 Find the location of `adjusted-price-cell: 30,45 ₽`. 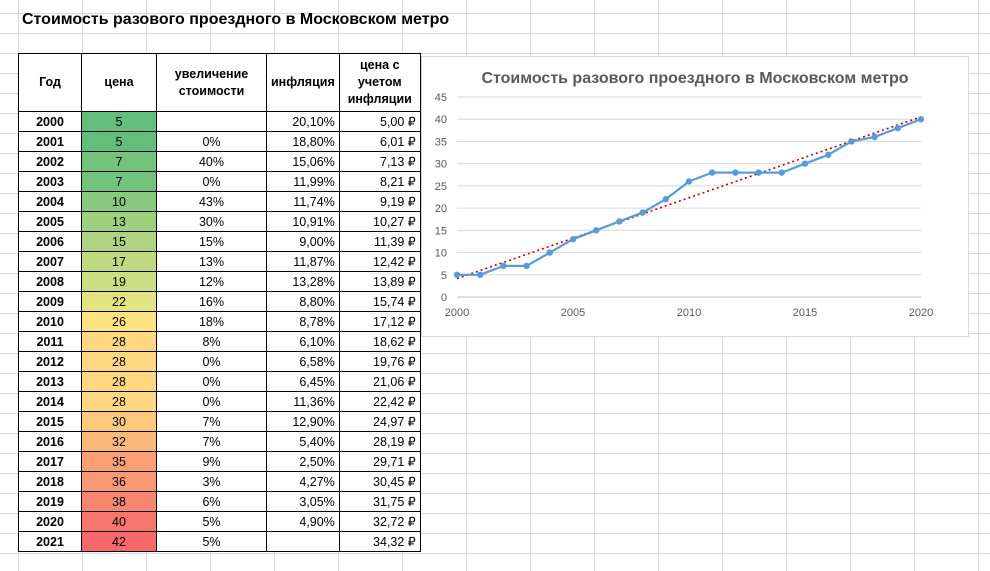

adjusted-price-cell: 30,45 ₽ is located at coordinates (379, 481).